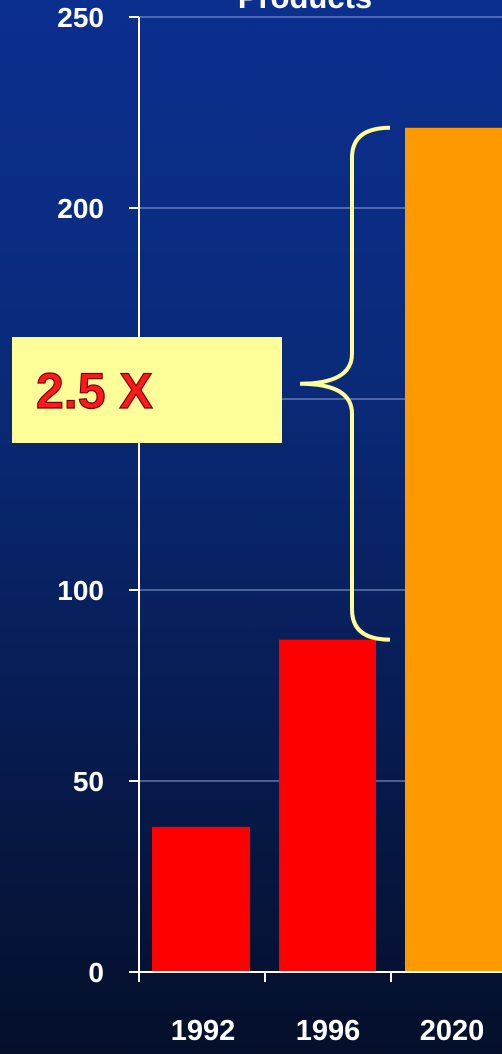  I want to click on y-tick-label-100: 100, so click(80, 590).